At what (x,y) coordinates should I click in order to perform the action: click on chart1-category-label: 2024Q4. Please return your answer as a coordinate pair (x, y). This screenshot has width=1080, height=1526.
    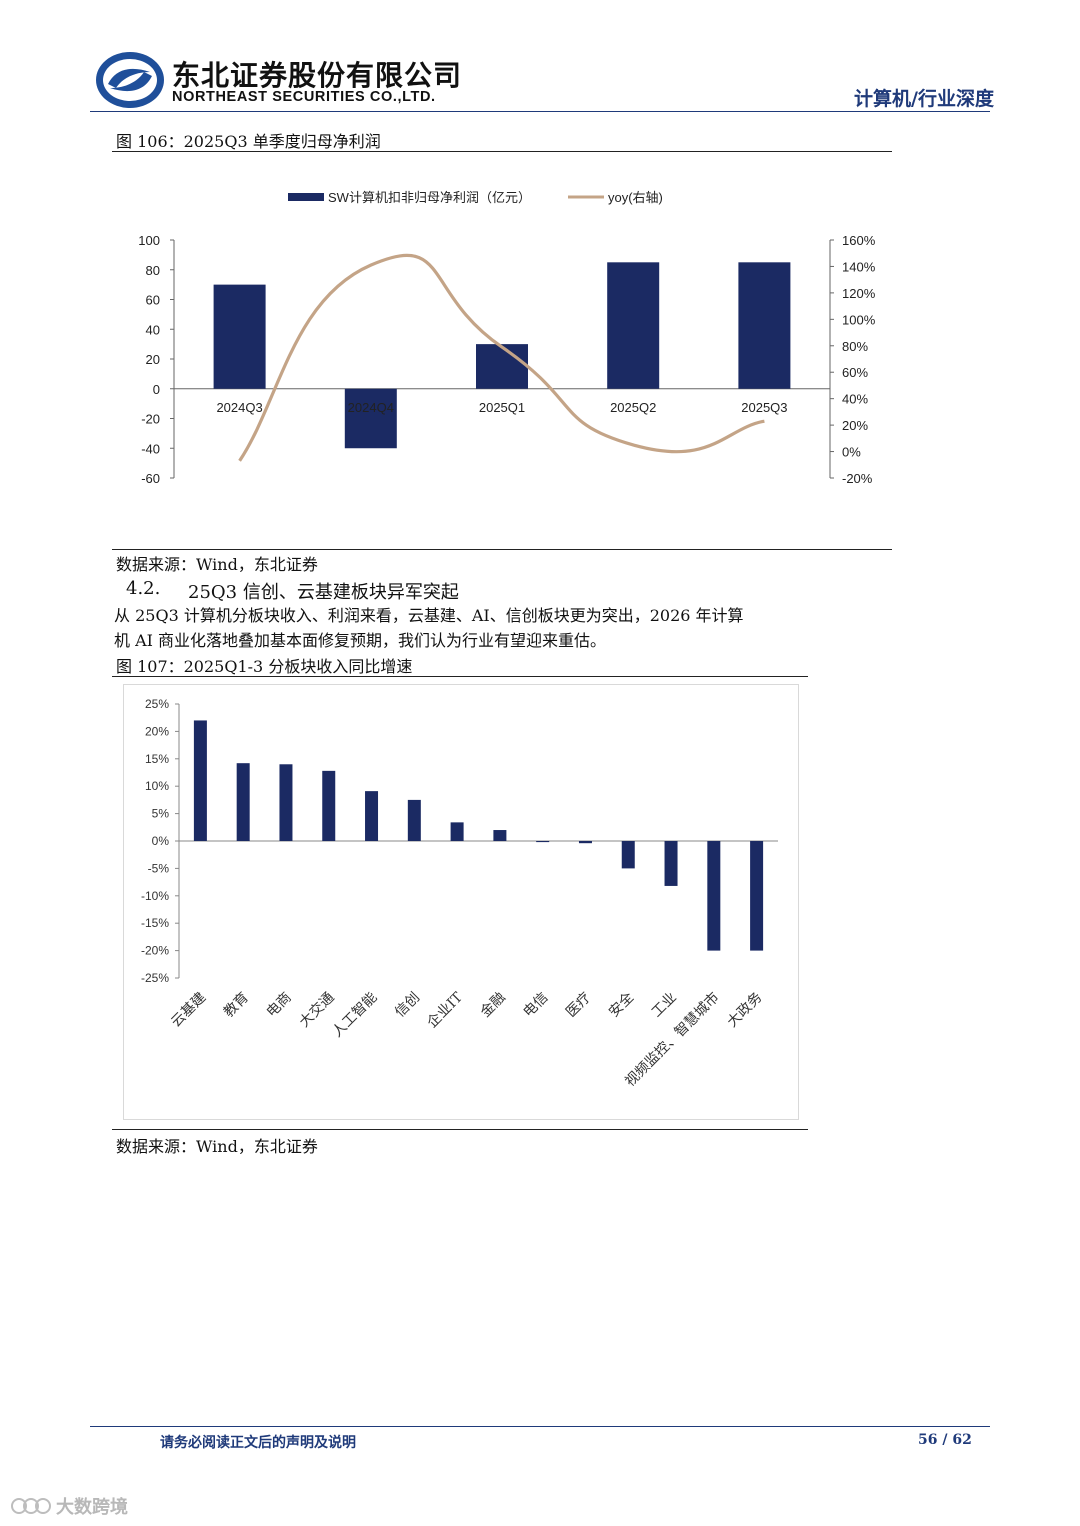
    Looking at the image, I should click on (371, 407).